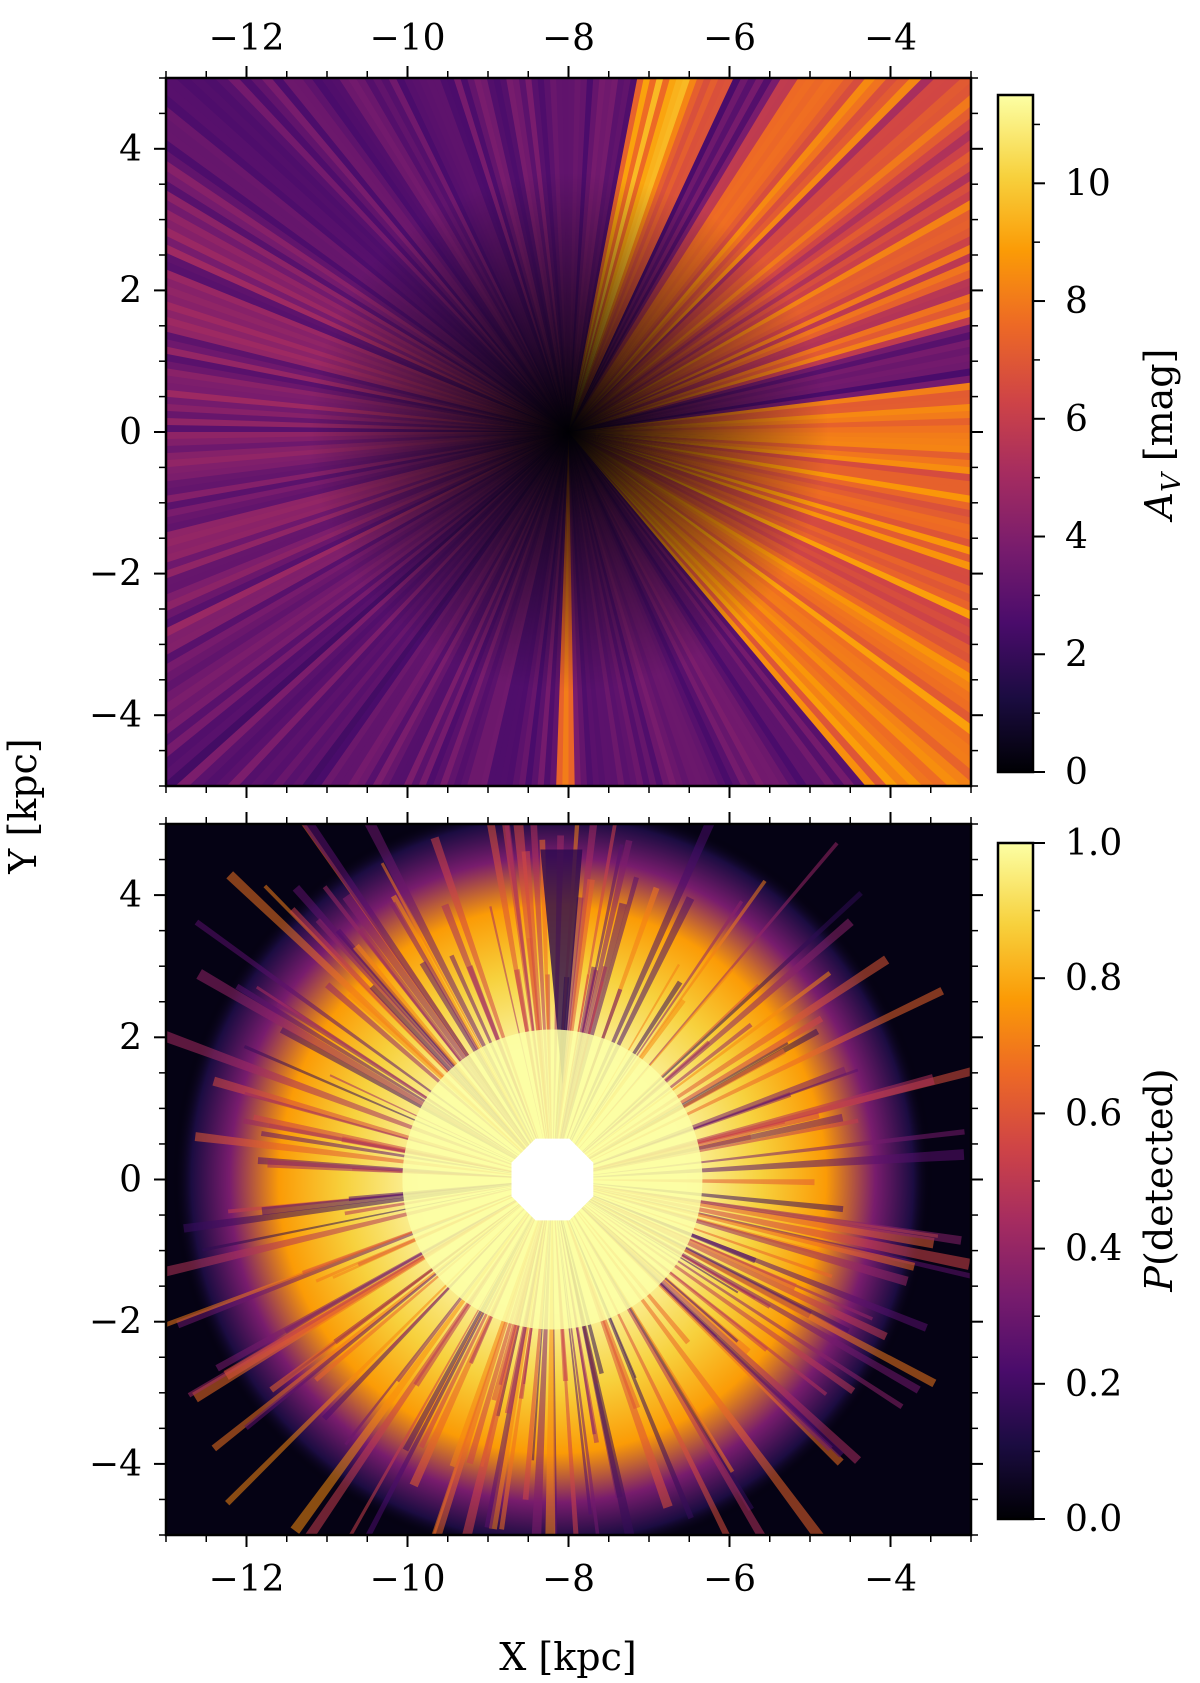  Describe the element at coordinates (1093, 1384) in the screenshot. I see `colorbar-tick-label: 0.2` at that location.